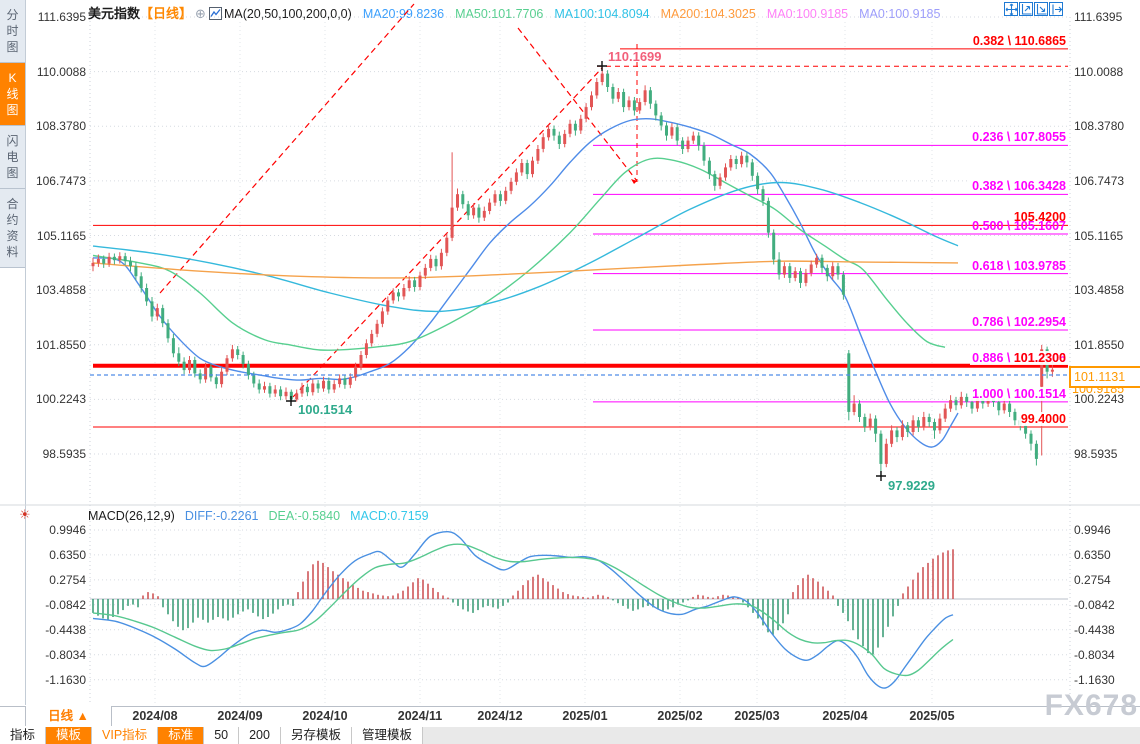 This screenshot has height=744, width=1140. Describe the element at coordinates (911, 485) in the screenshot. I see `annotation-97.9229: 97.9229` at that location.